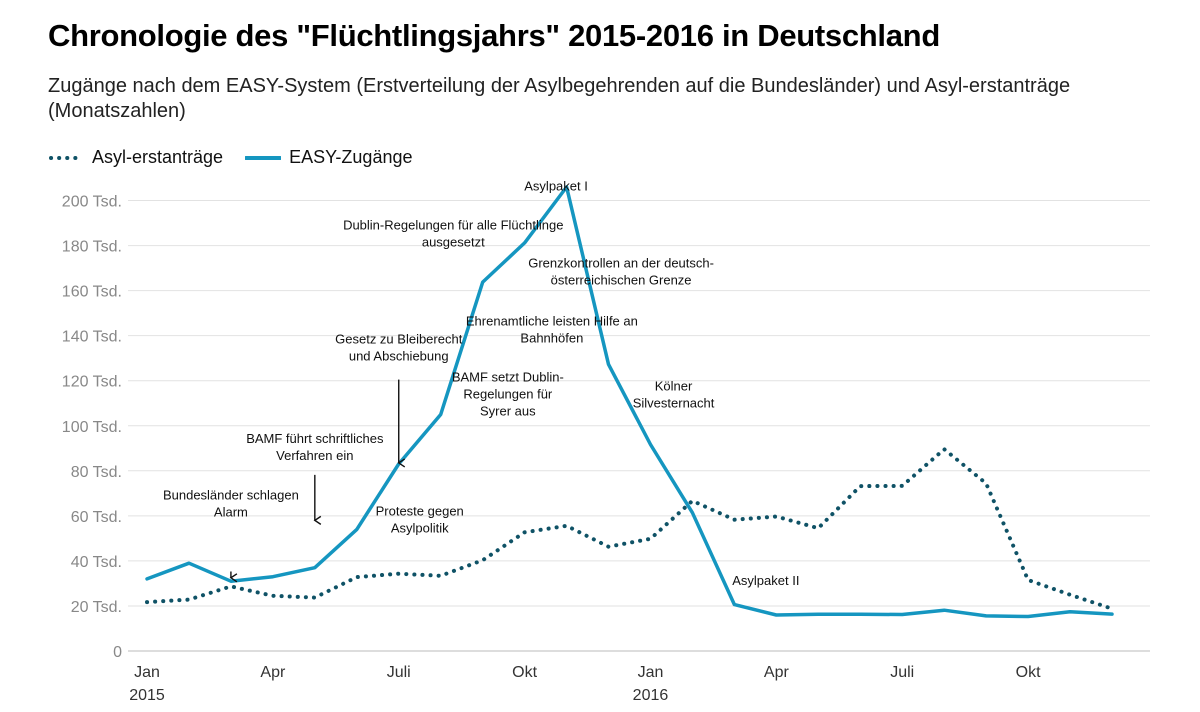 Image resolution: width=1200 pixels, height=712 pixels. I want to click on y-tick-label: 160 Tsd., so click(92, 292).